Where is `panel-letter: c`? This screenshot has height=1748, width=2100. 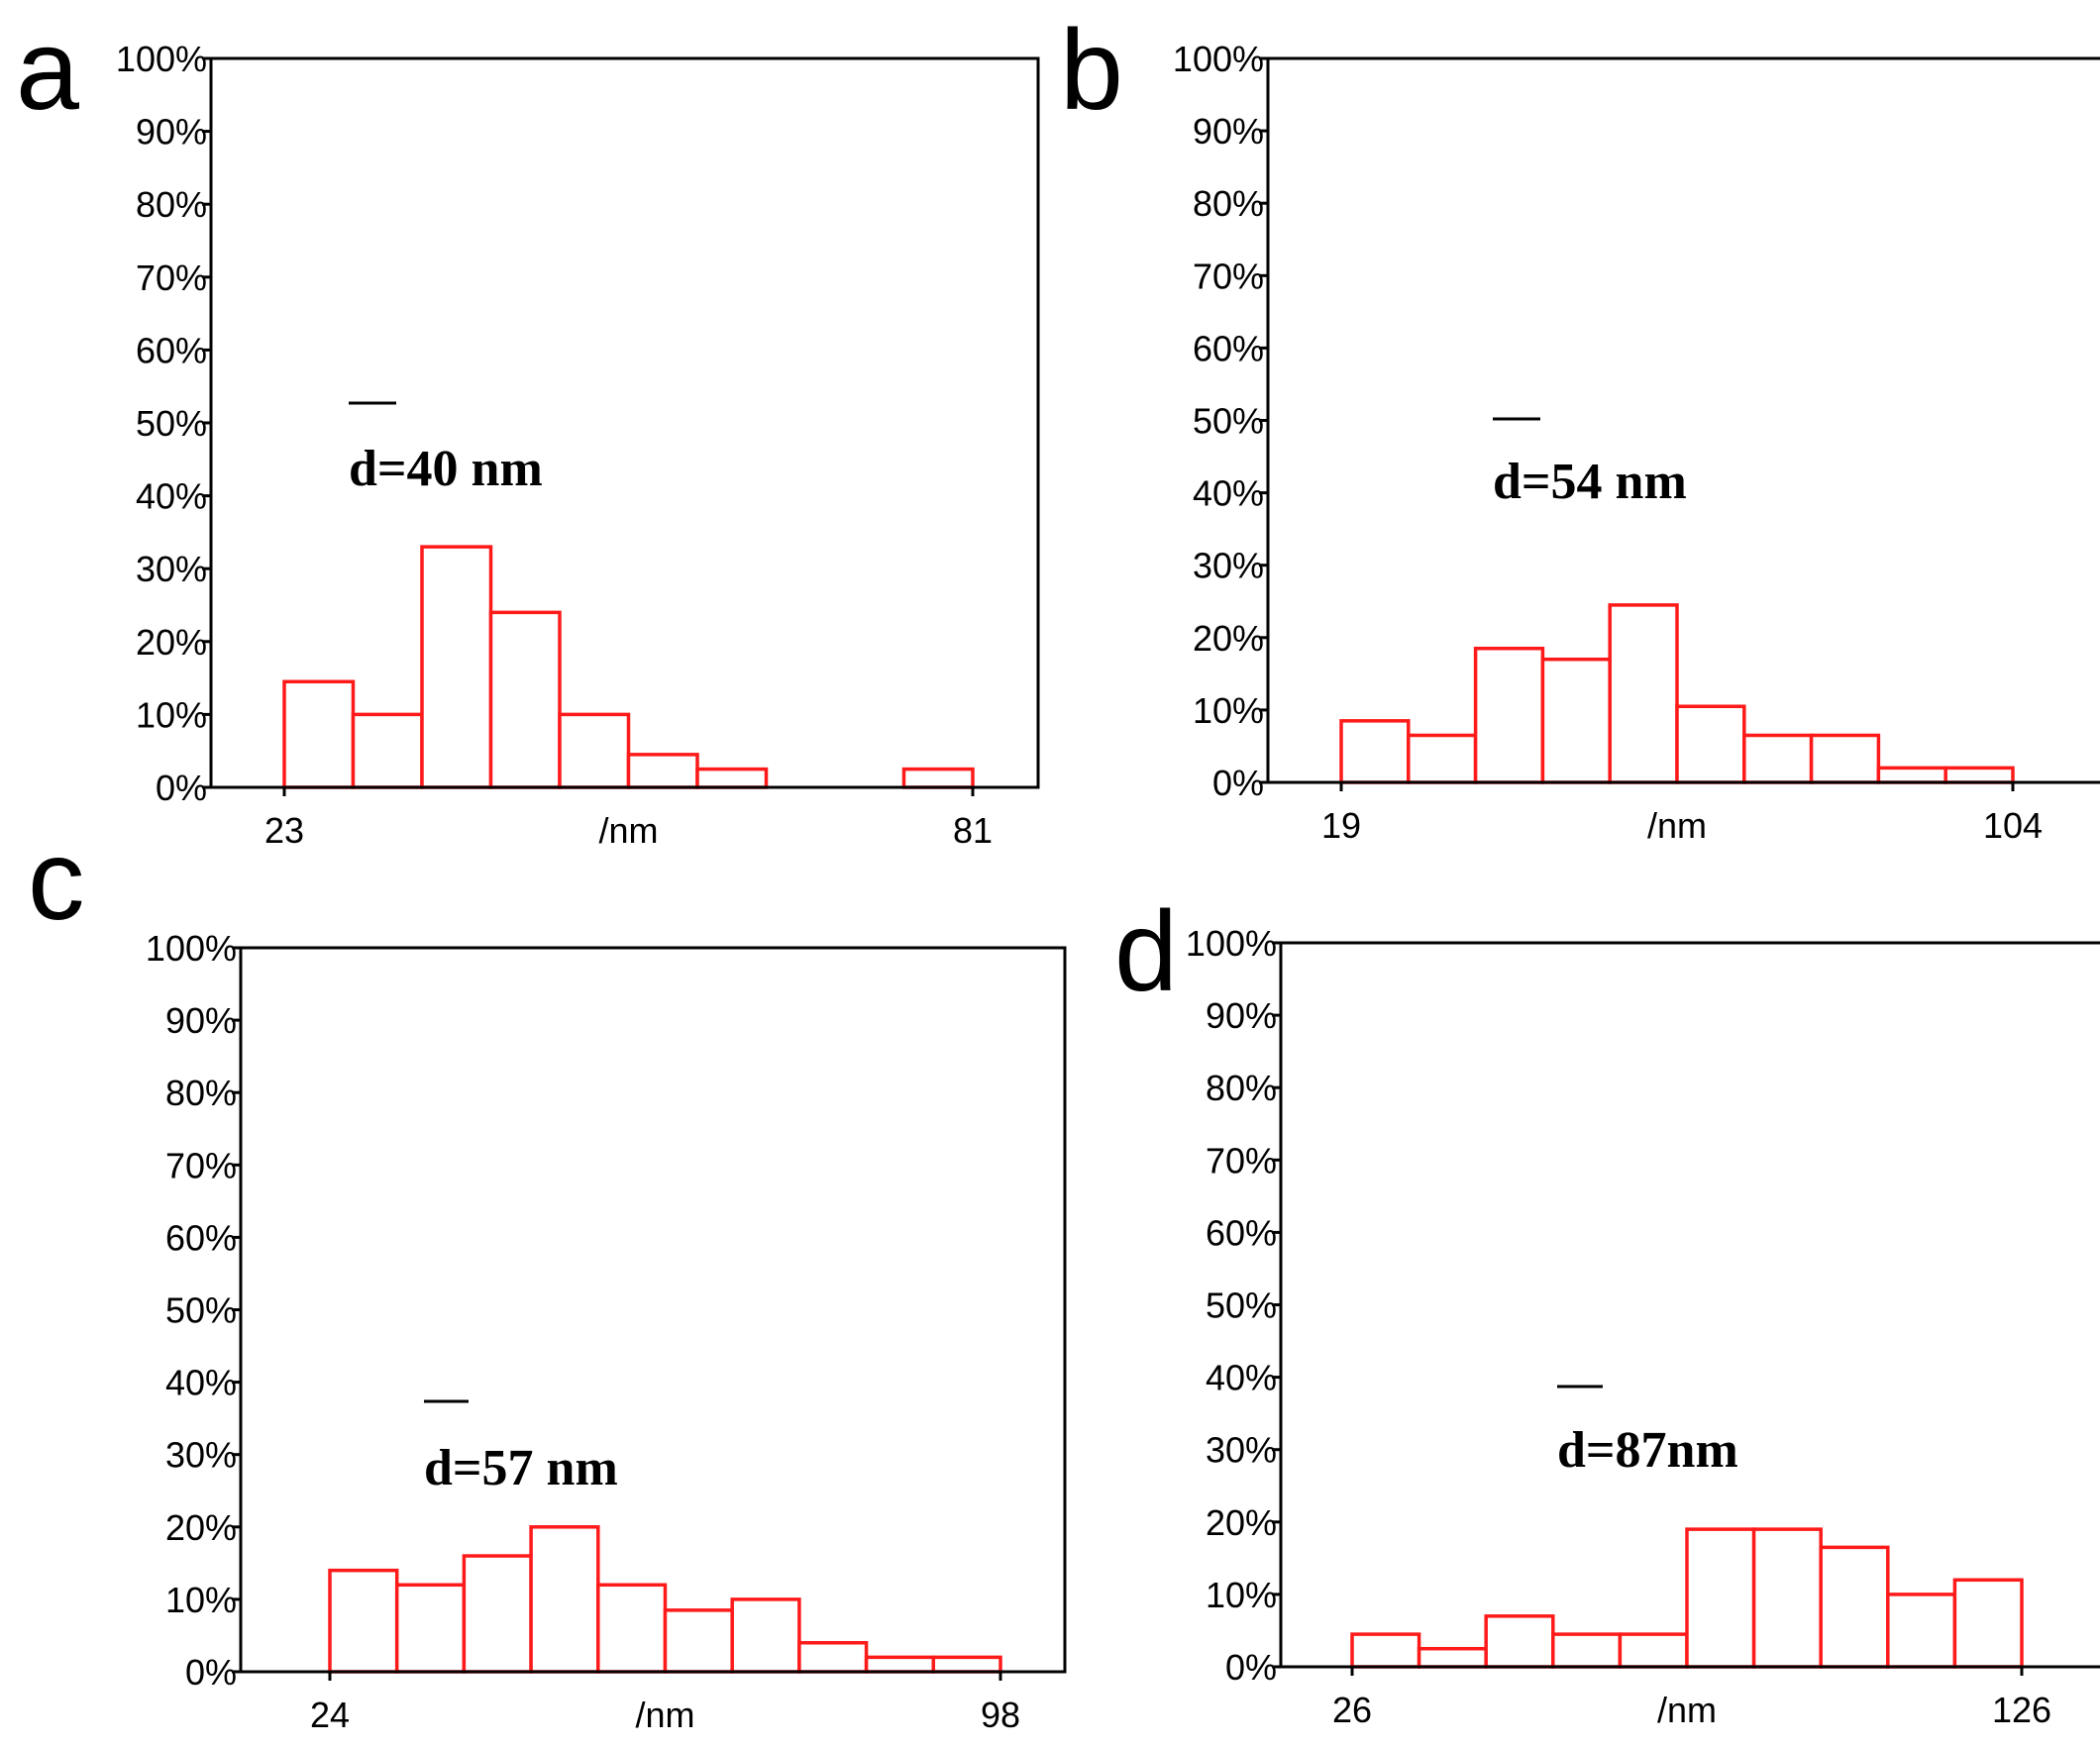
panel-letter: c is located at coordinates (56, 880).